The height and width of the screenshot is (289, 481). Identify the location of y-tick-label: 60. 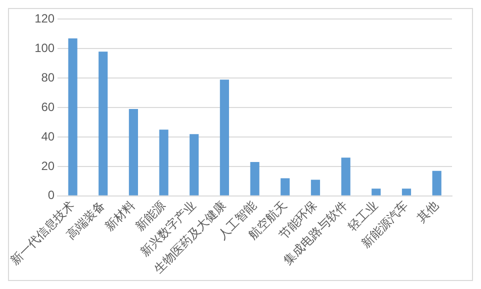
(48, 107).